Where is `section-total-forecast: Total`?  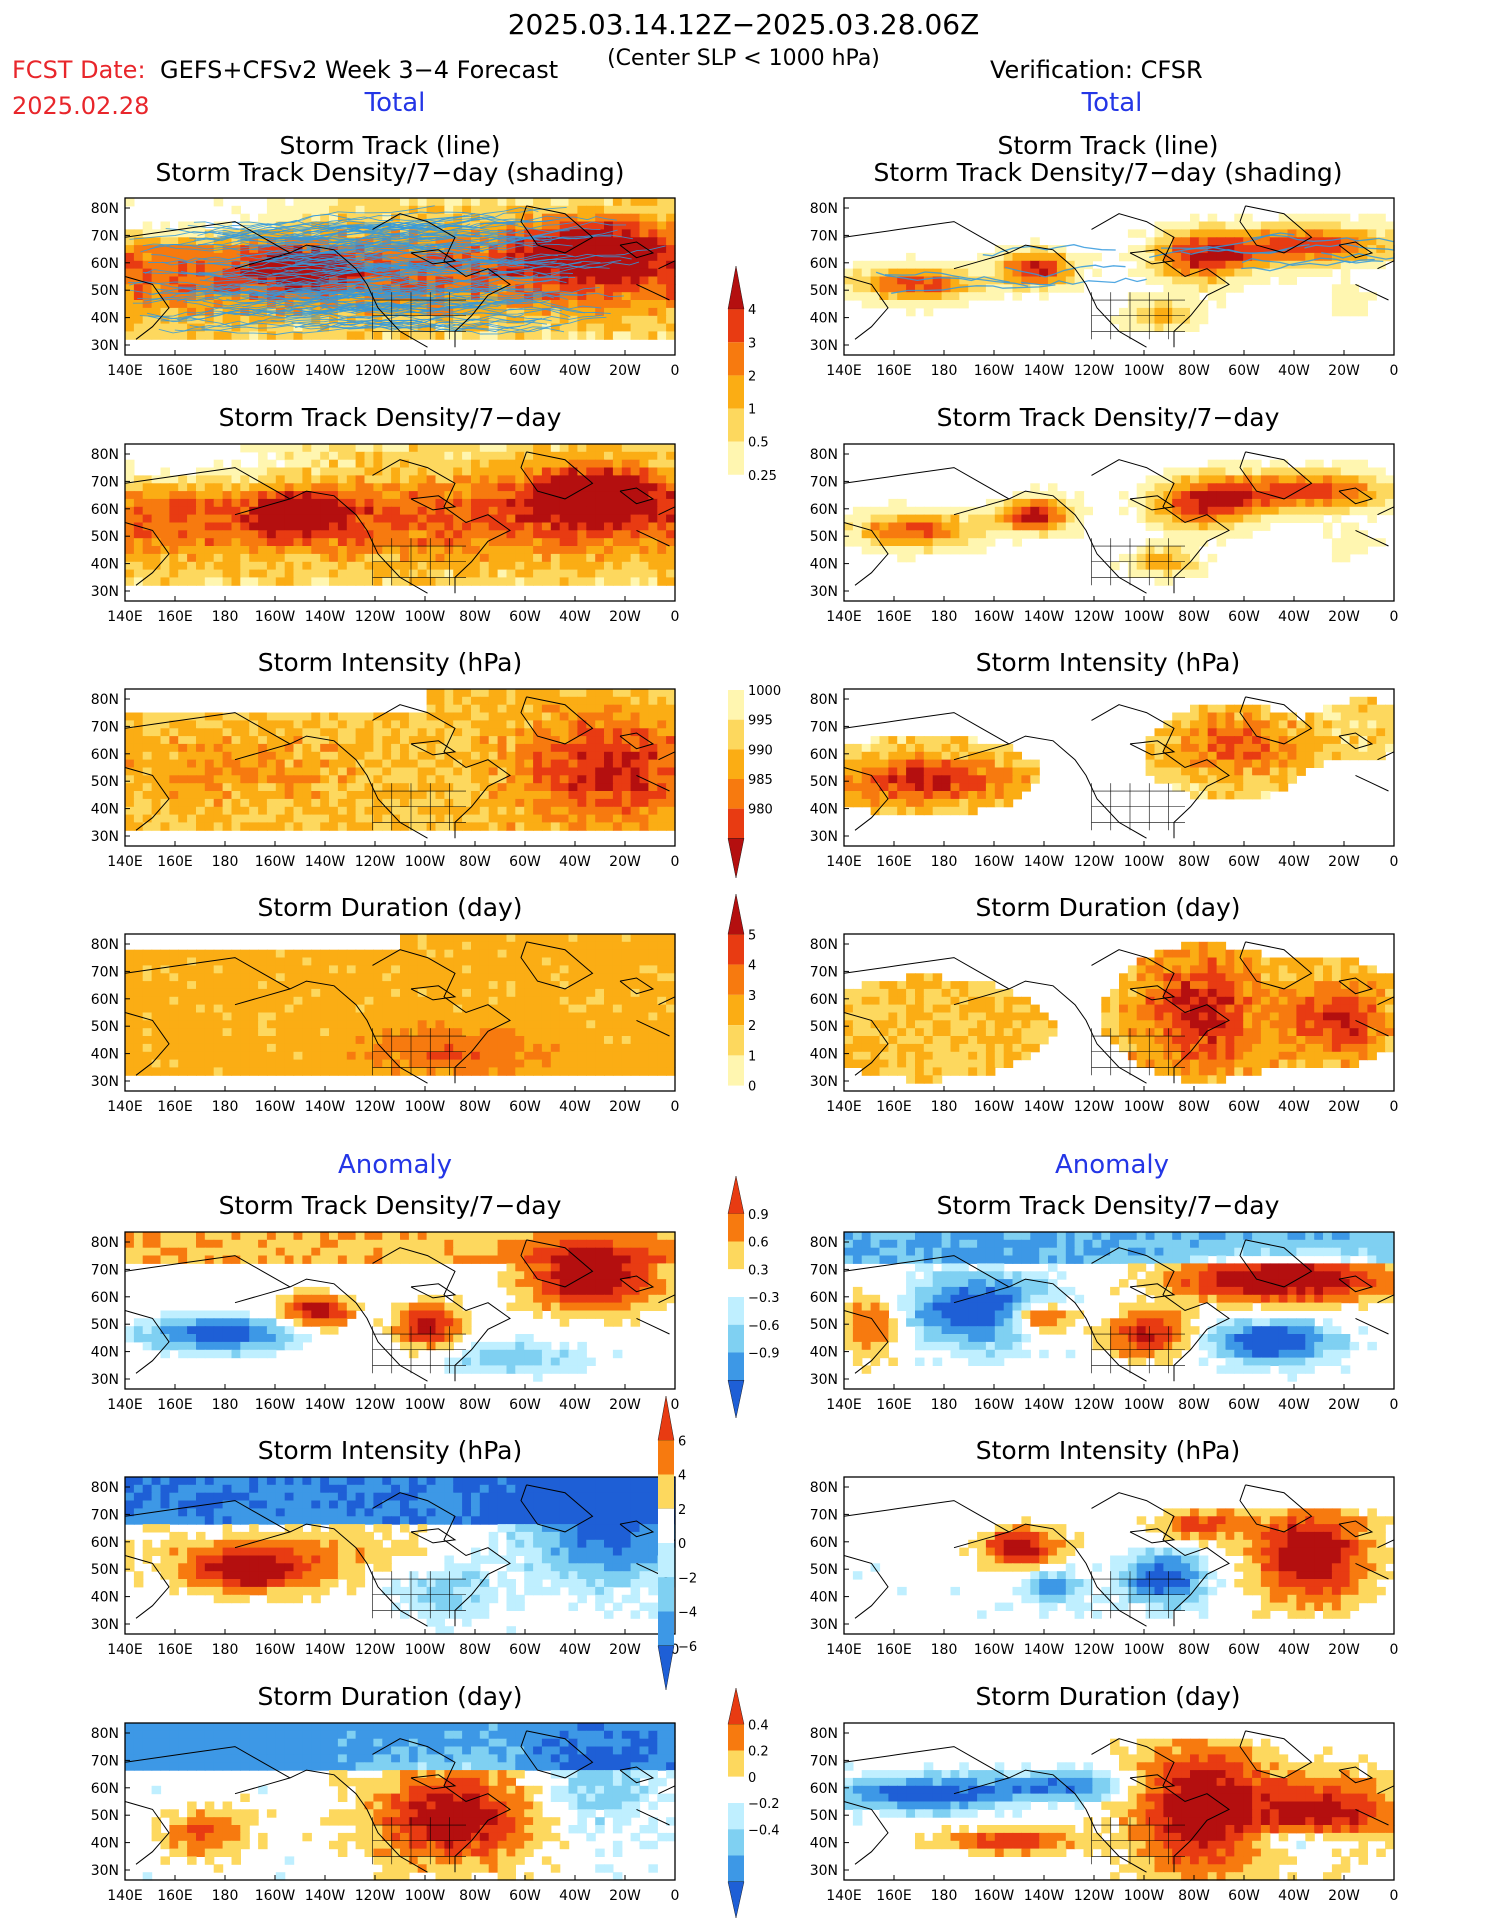
section-total-forecast: Total is located at coordinates (395, 103).